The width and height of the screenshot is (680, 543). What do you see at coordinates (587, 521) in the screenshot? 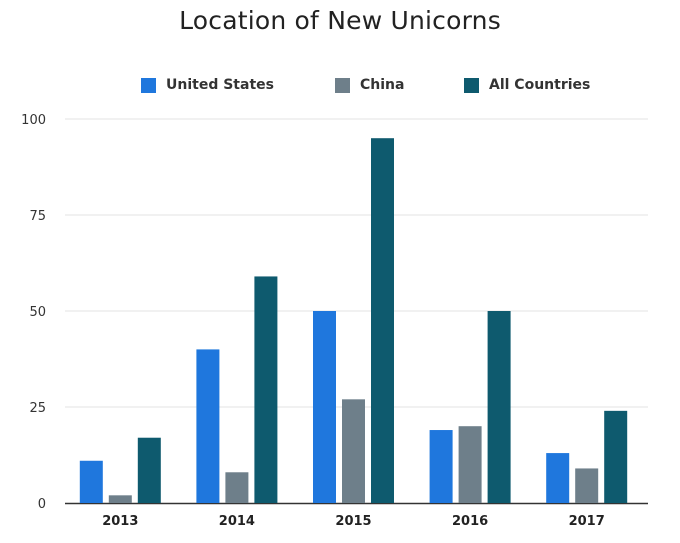
I see `x-tick-label-2017: 2017` at bounding box center [587, 521].